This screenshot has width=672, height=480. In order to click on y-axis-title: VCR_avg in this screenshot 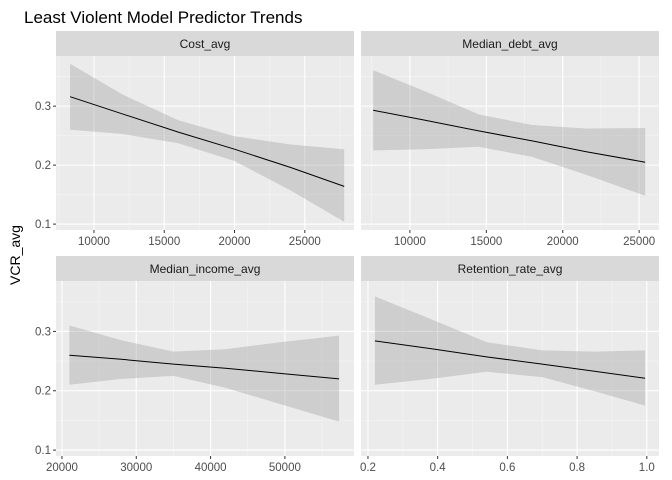, I will do `click(15, 255)`.